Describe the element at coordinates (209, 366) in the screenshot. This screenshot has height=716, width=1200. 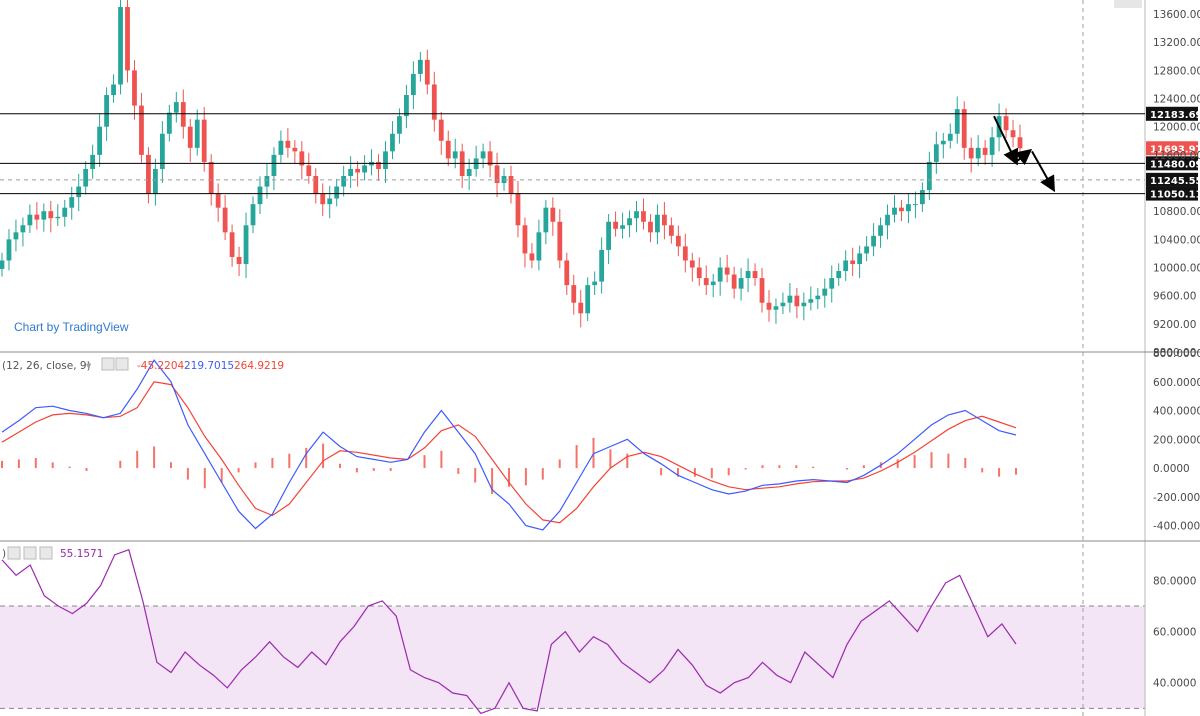
I see `macd-line-value: 219.7015` at that location.